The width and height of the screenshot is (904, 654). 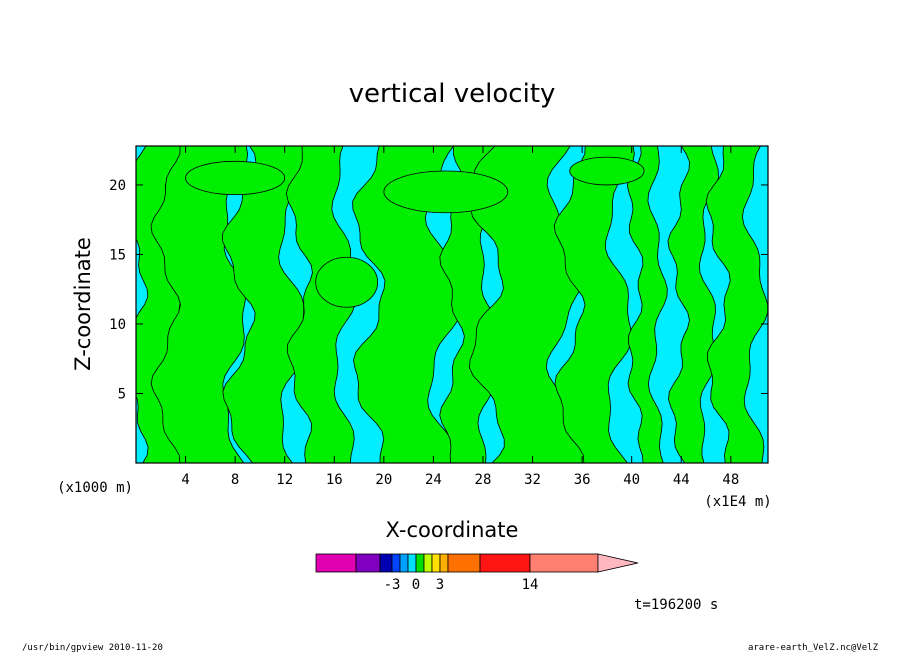 I want to click on colorbar-extension, so click(x=618, y=563).